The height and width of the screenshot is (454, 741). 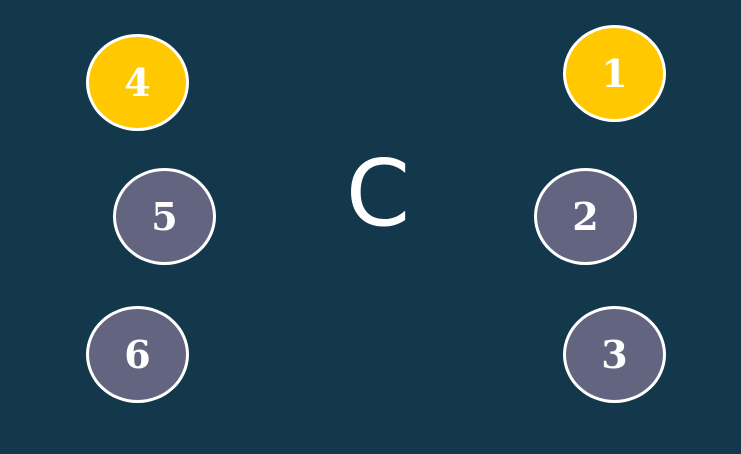 I want to click on center-letter: C, so click(x=378, y=193).